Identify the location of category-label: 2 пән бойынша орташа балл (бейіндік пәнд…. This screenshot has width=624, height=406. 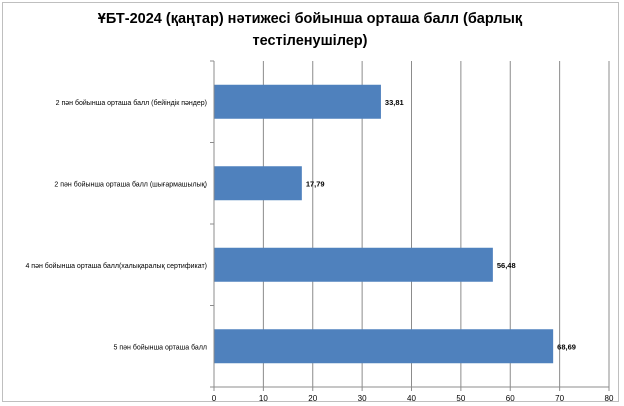
(131, 103).